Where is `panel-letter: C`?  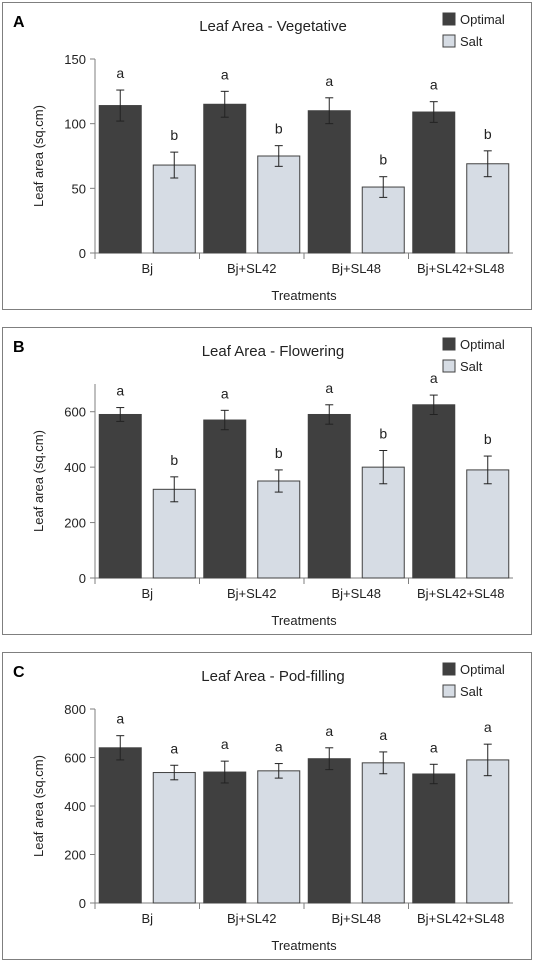
panel-letter: C is located at coordinates (19, 672).